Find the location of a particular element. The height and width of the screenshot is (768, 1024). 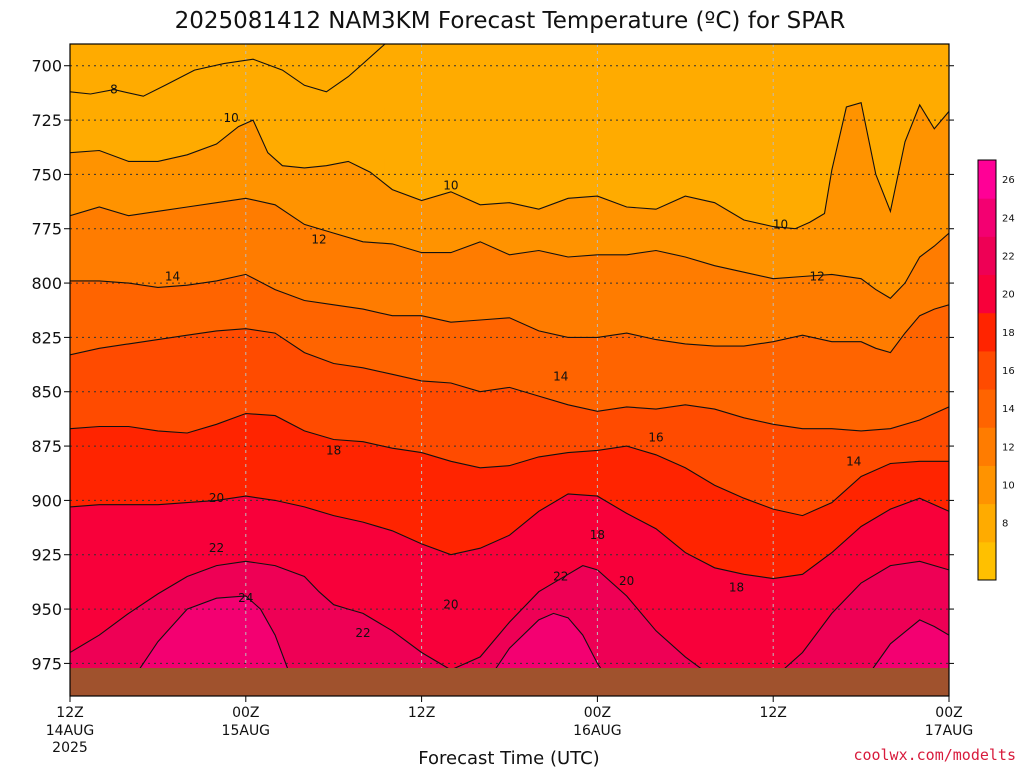

y-tick-label: 700 is located at coordinates (46, 66).